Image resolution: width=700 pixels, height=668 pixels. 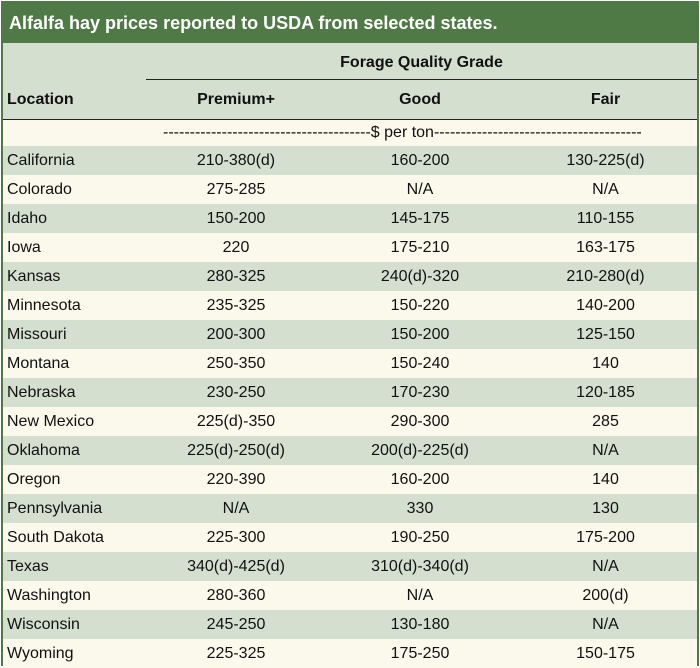 What do you see at coordinates (236, 450) in the screenshot?
I see `row-premium-price: 225(d)-250(d)` at bounding box center [236, 450].